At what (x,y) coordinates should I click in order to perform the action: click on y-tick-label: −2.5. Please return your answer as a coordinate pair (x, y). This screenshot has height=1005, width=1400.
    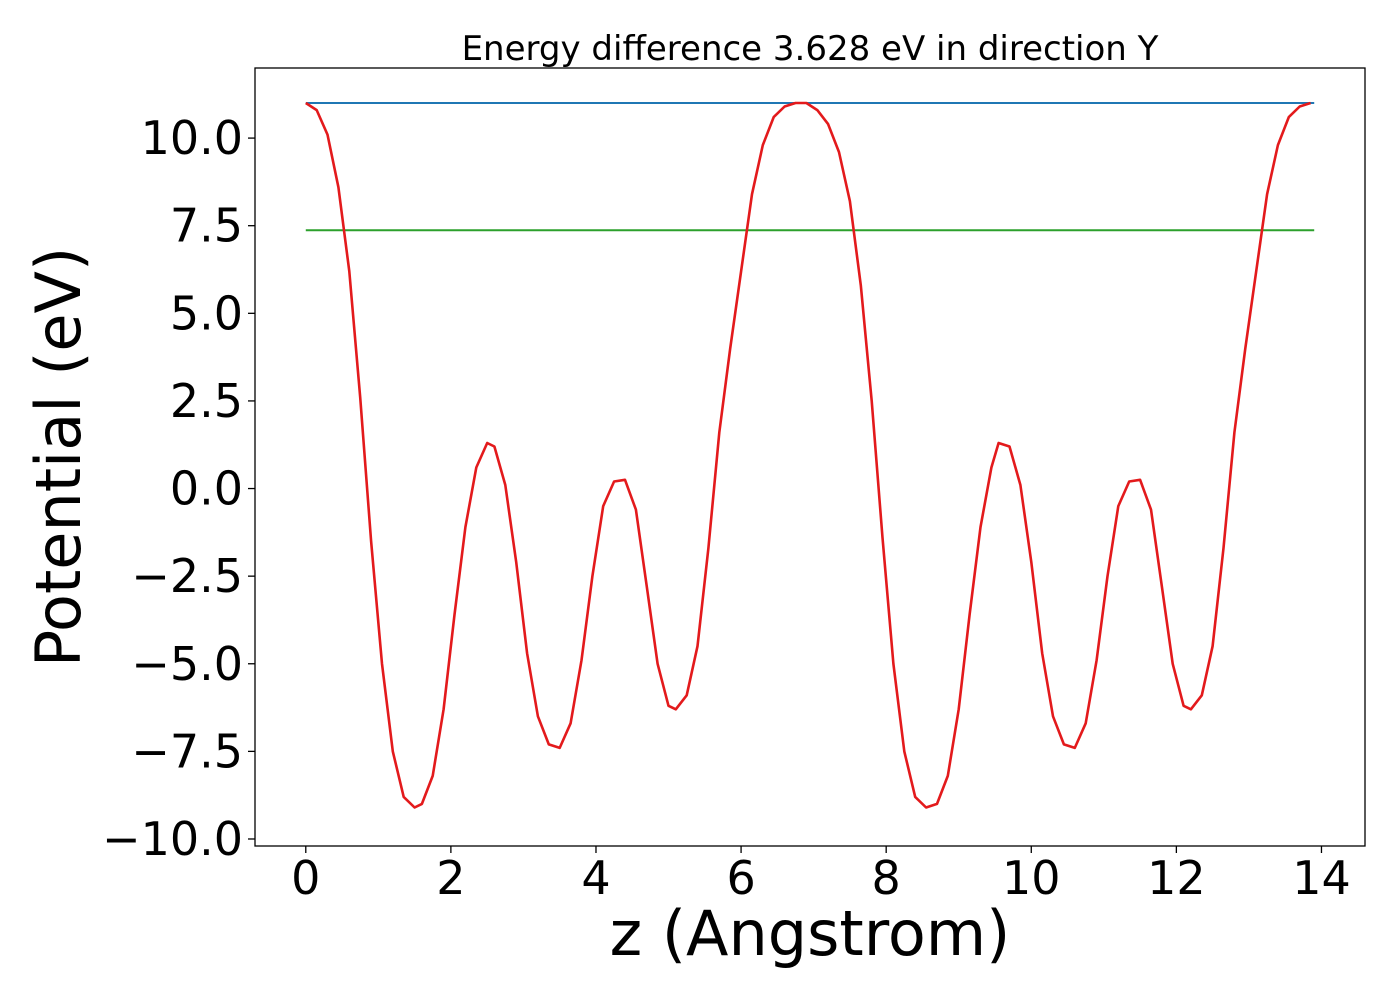
    Looking at the image, I should click on (187, 576).